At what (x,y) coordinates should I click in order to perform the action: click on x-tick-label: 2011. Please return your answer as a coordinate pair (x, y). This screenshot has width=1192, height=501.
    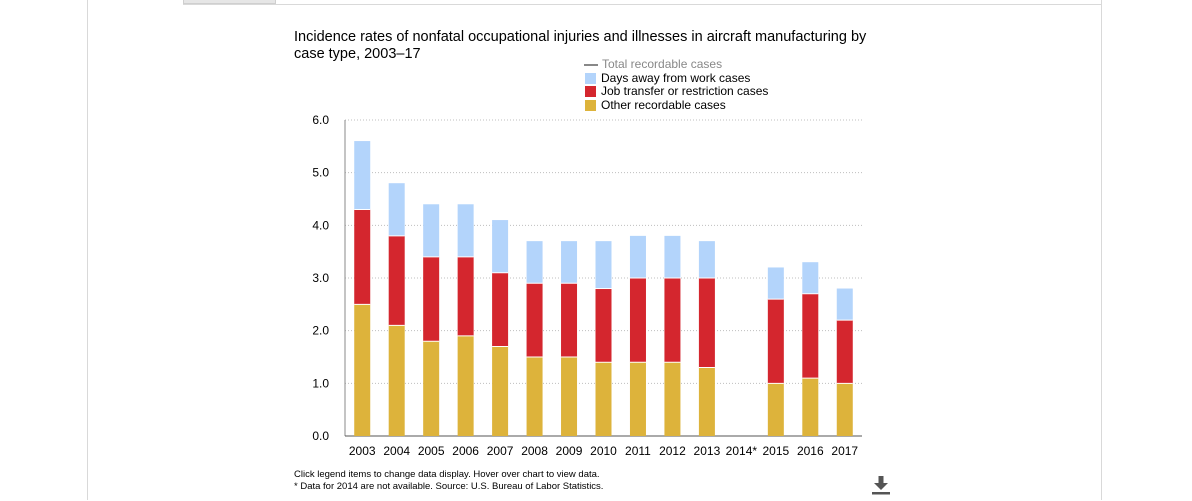
    Looking at the image, I should click on (638, 451).